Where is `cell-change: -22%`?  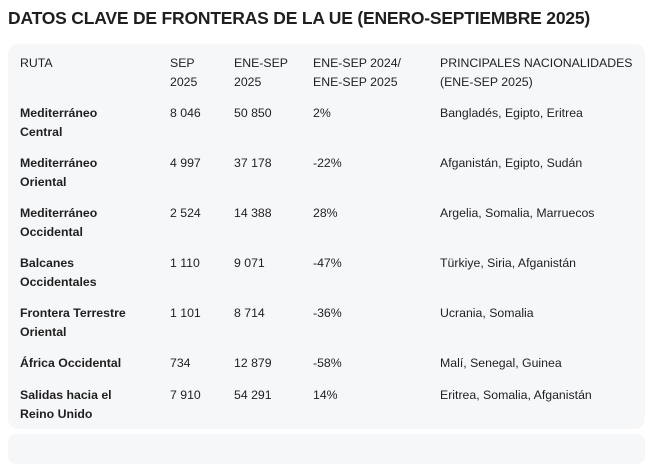 cell-change: -22% is located at coordinates (327, 163).